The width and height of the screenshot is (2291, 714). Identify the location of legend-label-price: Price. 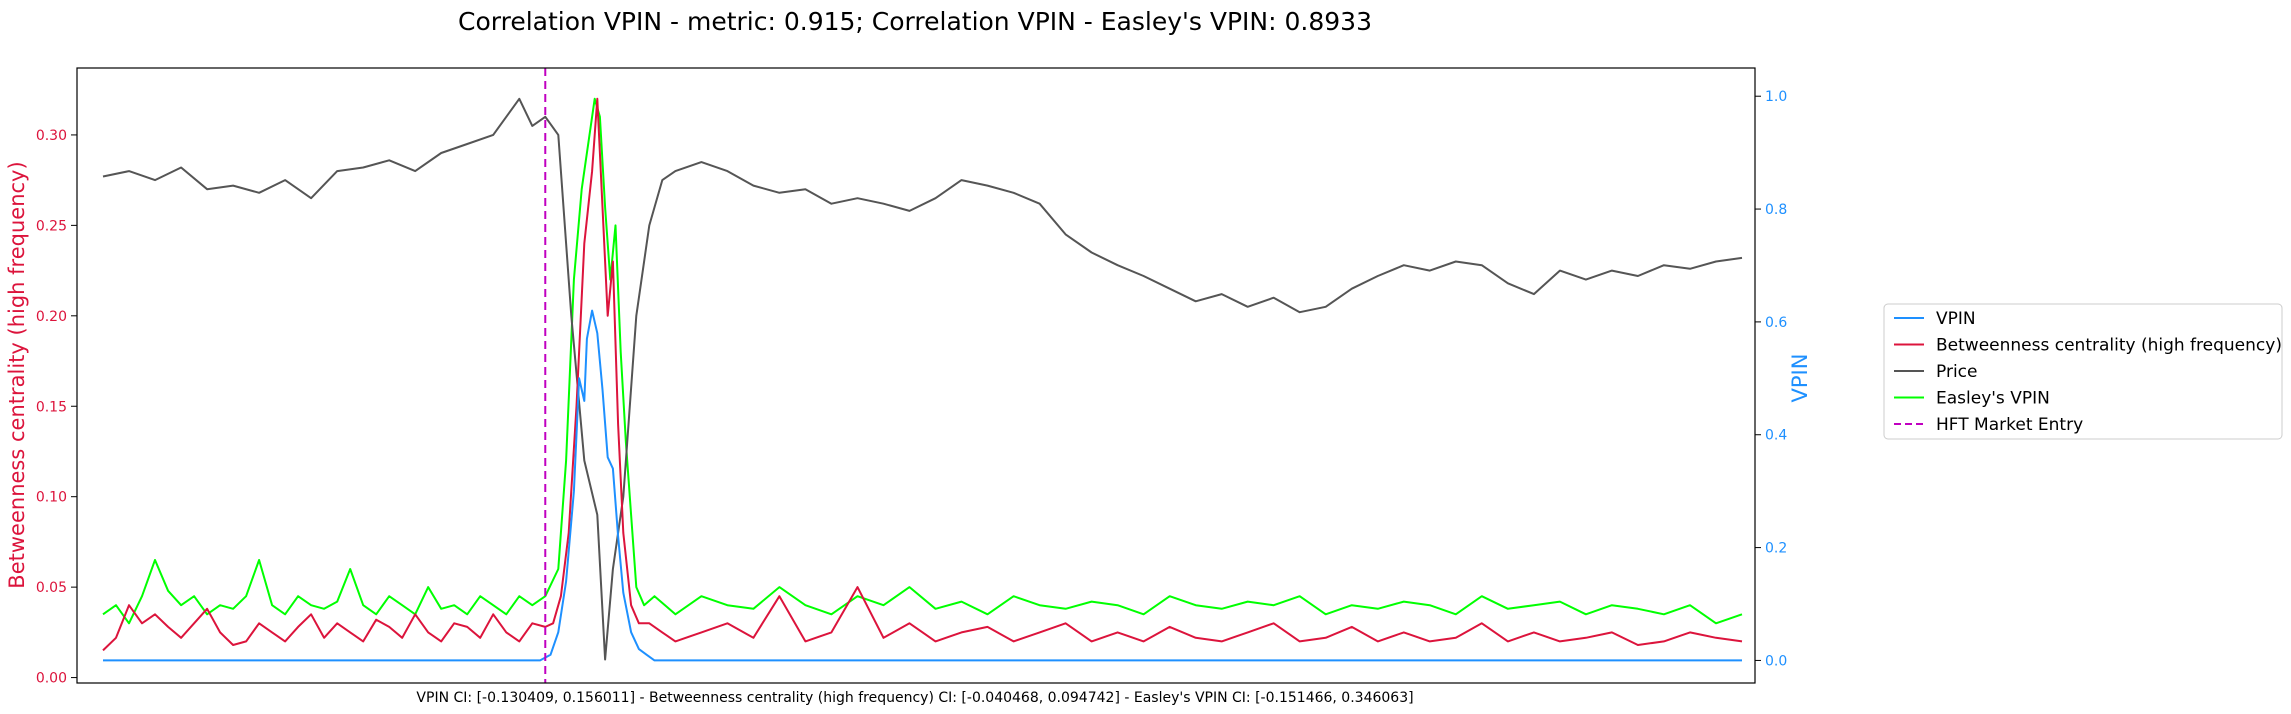
(1956, 372).